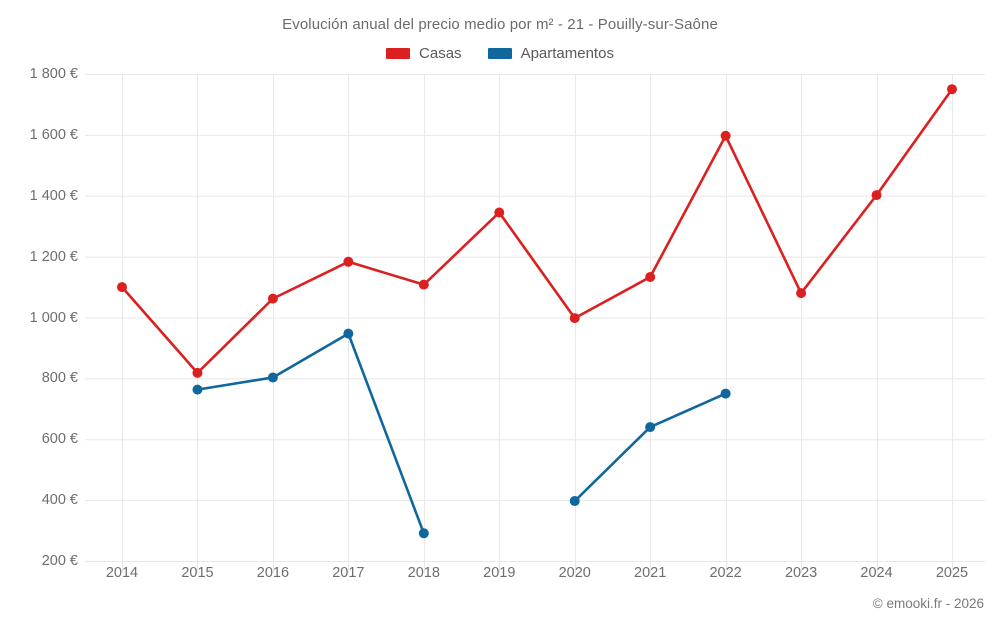 This screenshot has height=625, width=1000. I want to click on x-axis-tick-label: 2025, so click(952, 573).